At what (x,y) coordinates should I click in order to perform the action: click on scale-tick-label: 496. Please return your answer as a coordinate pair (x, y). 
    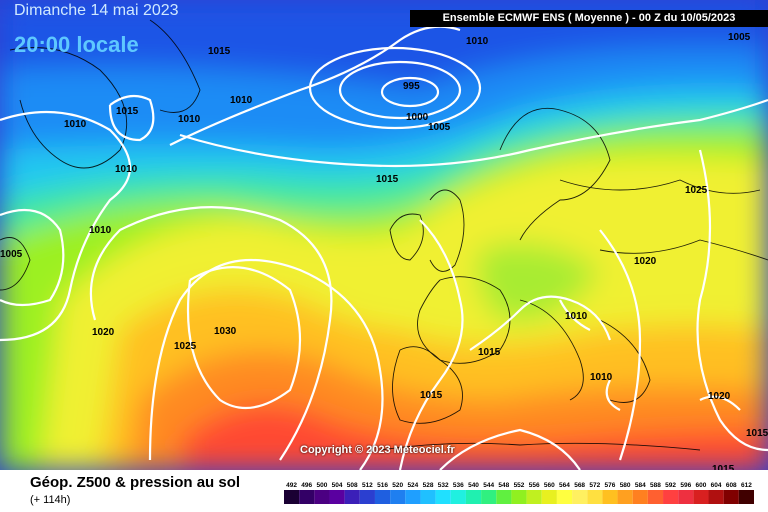
    Looking at the image, I should click on (306, 485).